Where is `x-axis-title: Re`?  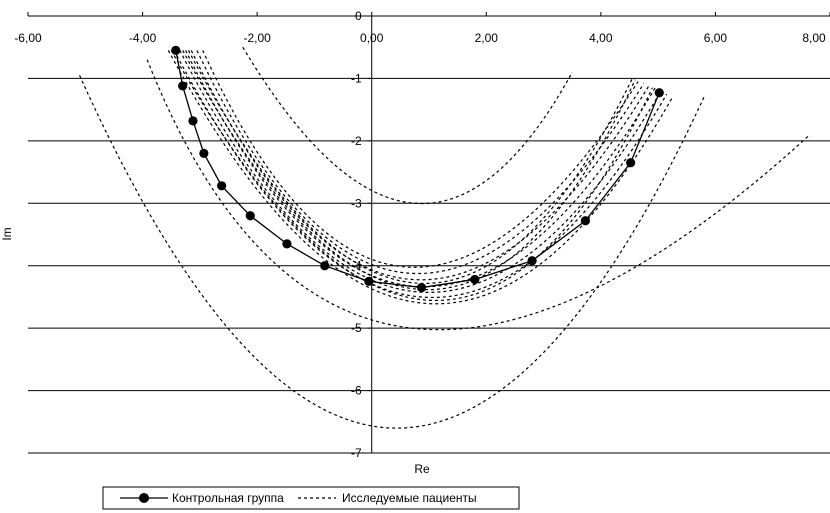 x-axis-title: Re is located at coordinates (422, 469).